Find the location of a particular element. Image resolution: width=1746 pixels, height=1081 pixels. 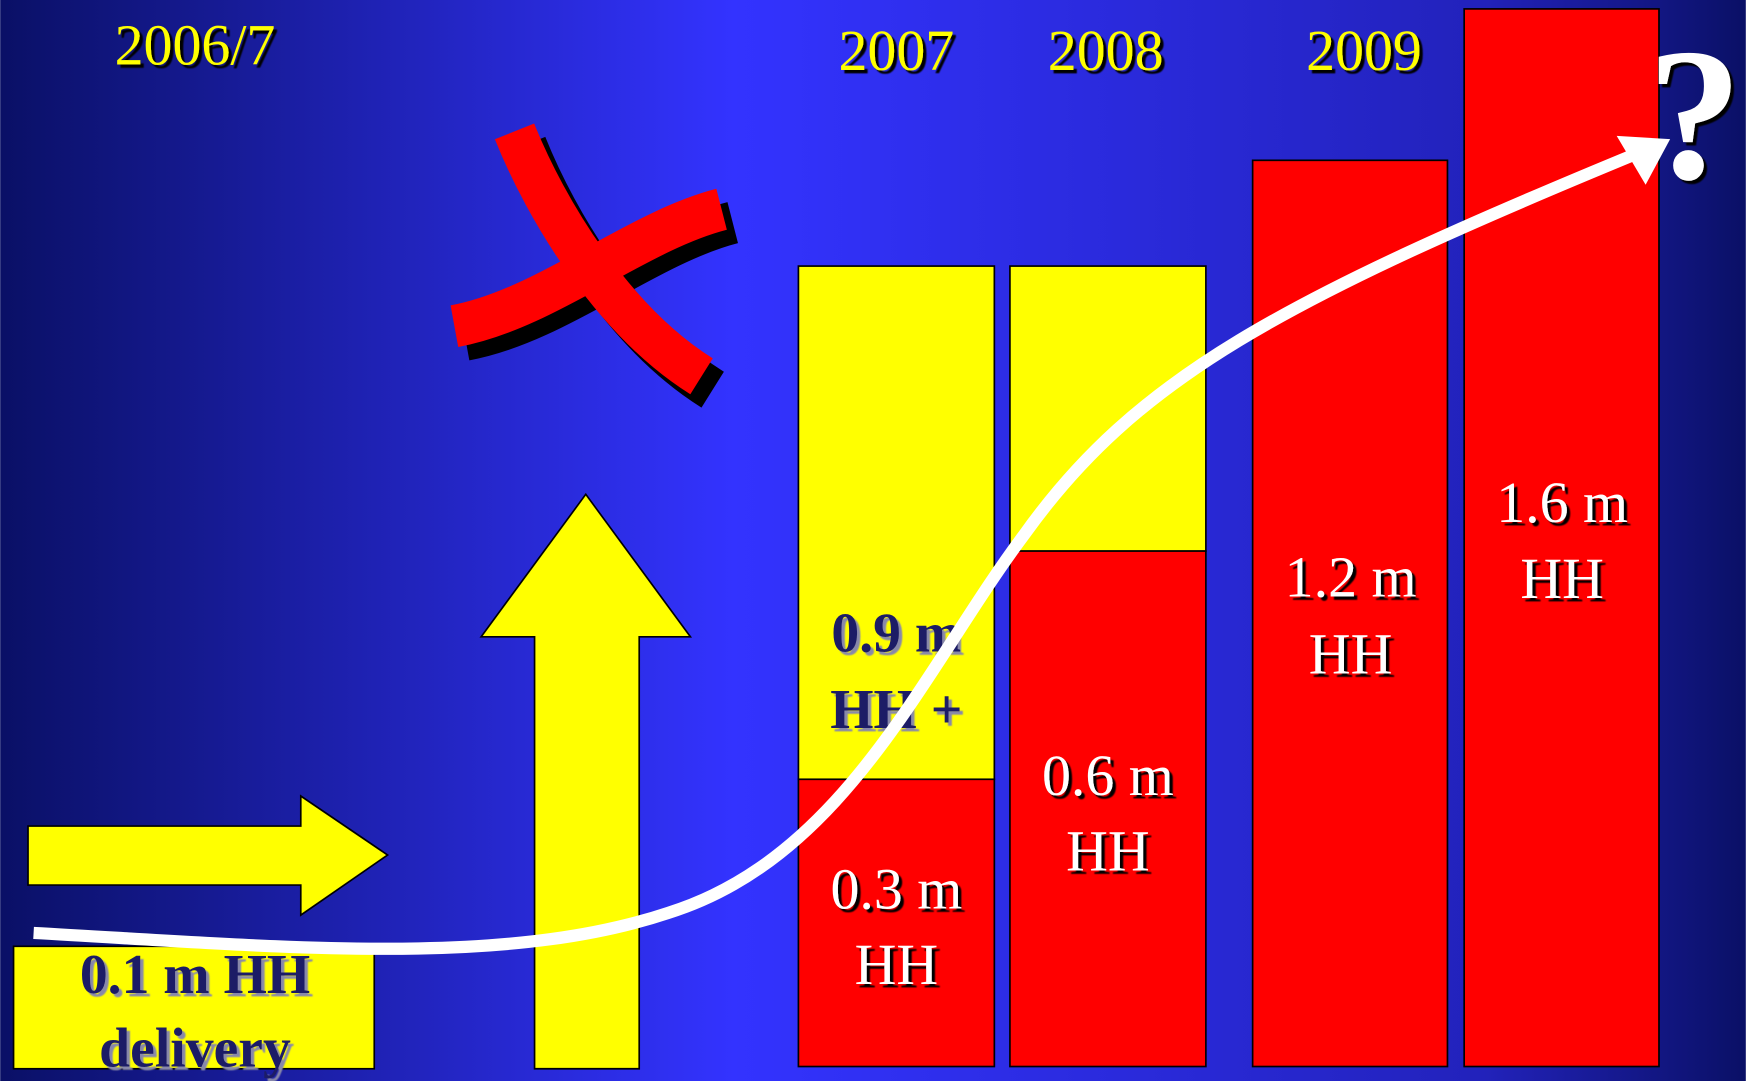

year-label: 2006/7 is located at coordinates (195, 45).